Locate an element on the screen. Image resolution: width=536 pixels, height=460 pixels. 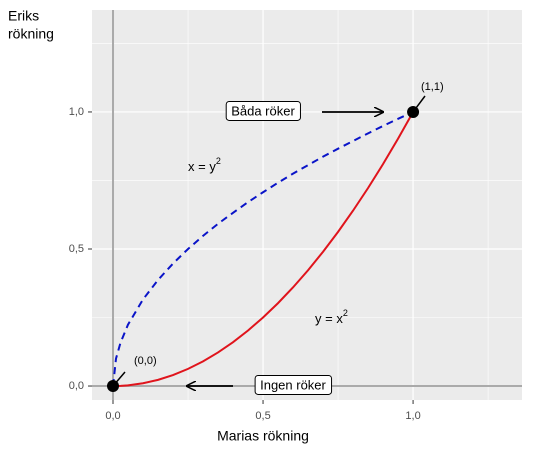
x-tick-label: 0,5 is located at coordinates (262, 416).